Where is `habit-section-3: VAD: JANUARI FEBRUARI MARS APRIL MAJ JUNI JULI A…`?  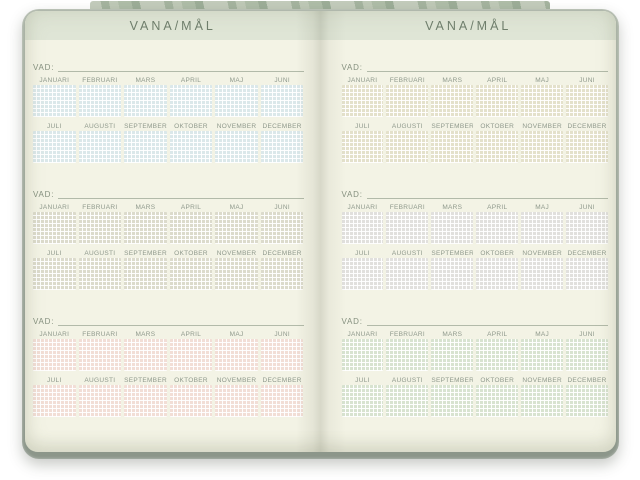
habit-section-3: VAD: JANUARI FEBRUARI MARS APRIL MAJ JUNI JULI A… is located at coordinates (475, 365).